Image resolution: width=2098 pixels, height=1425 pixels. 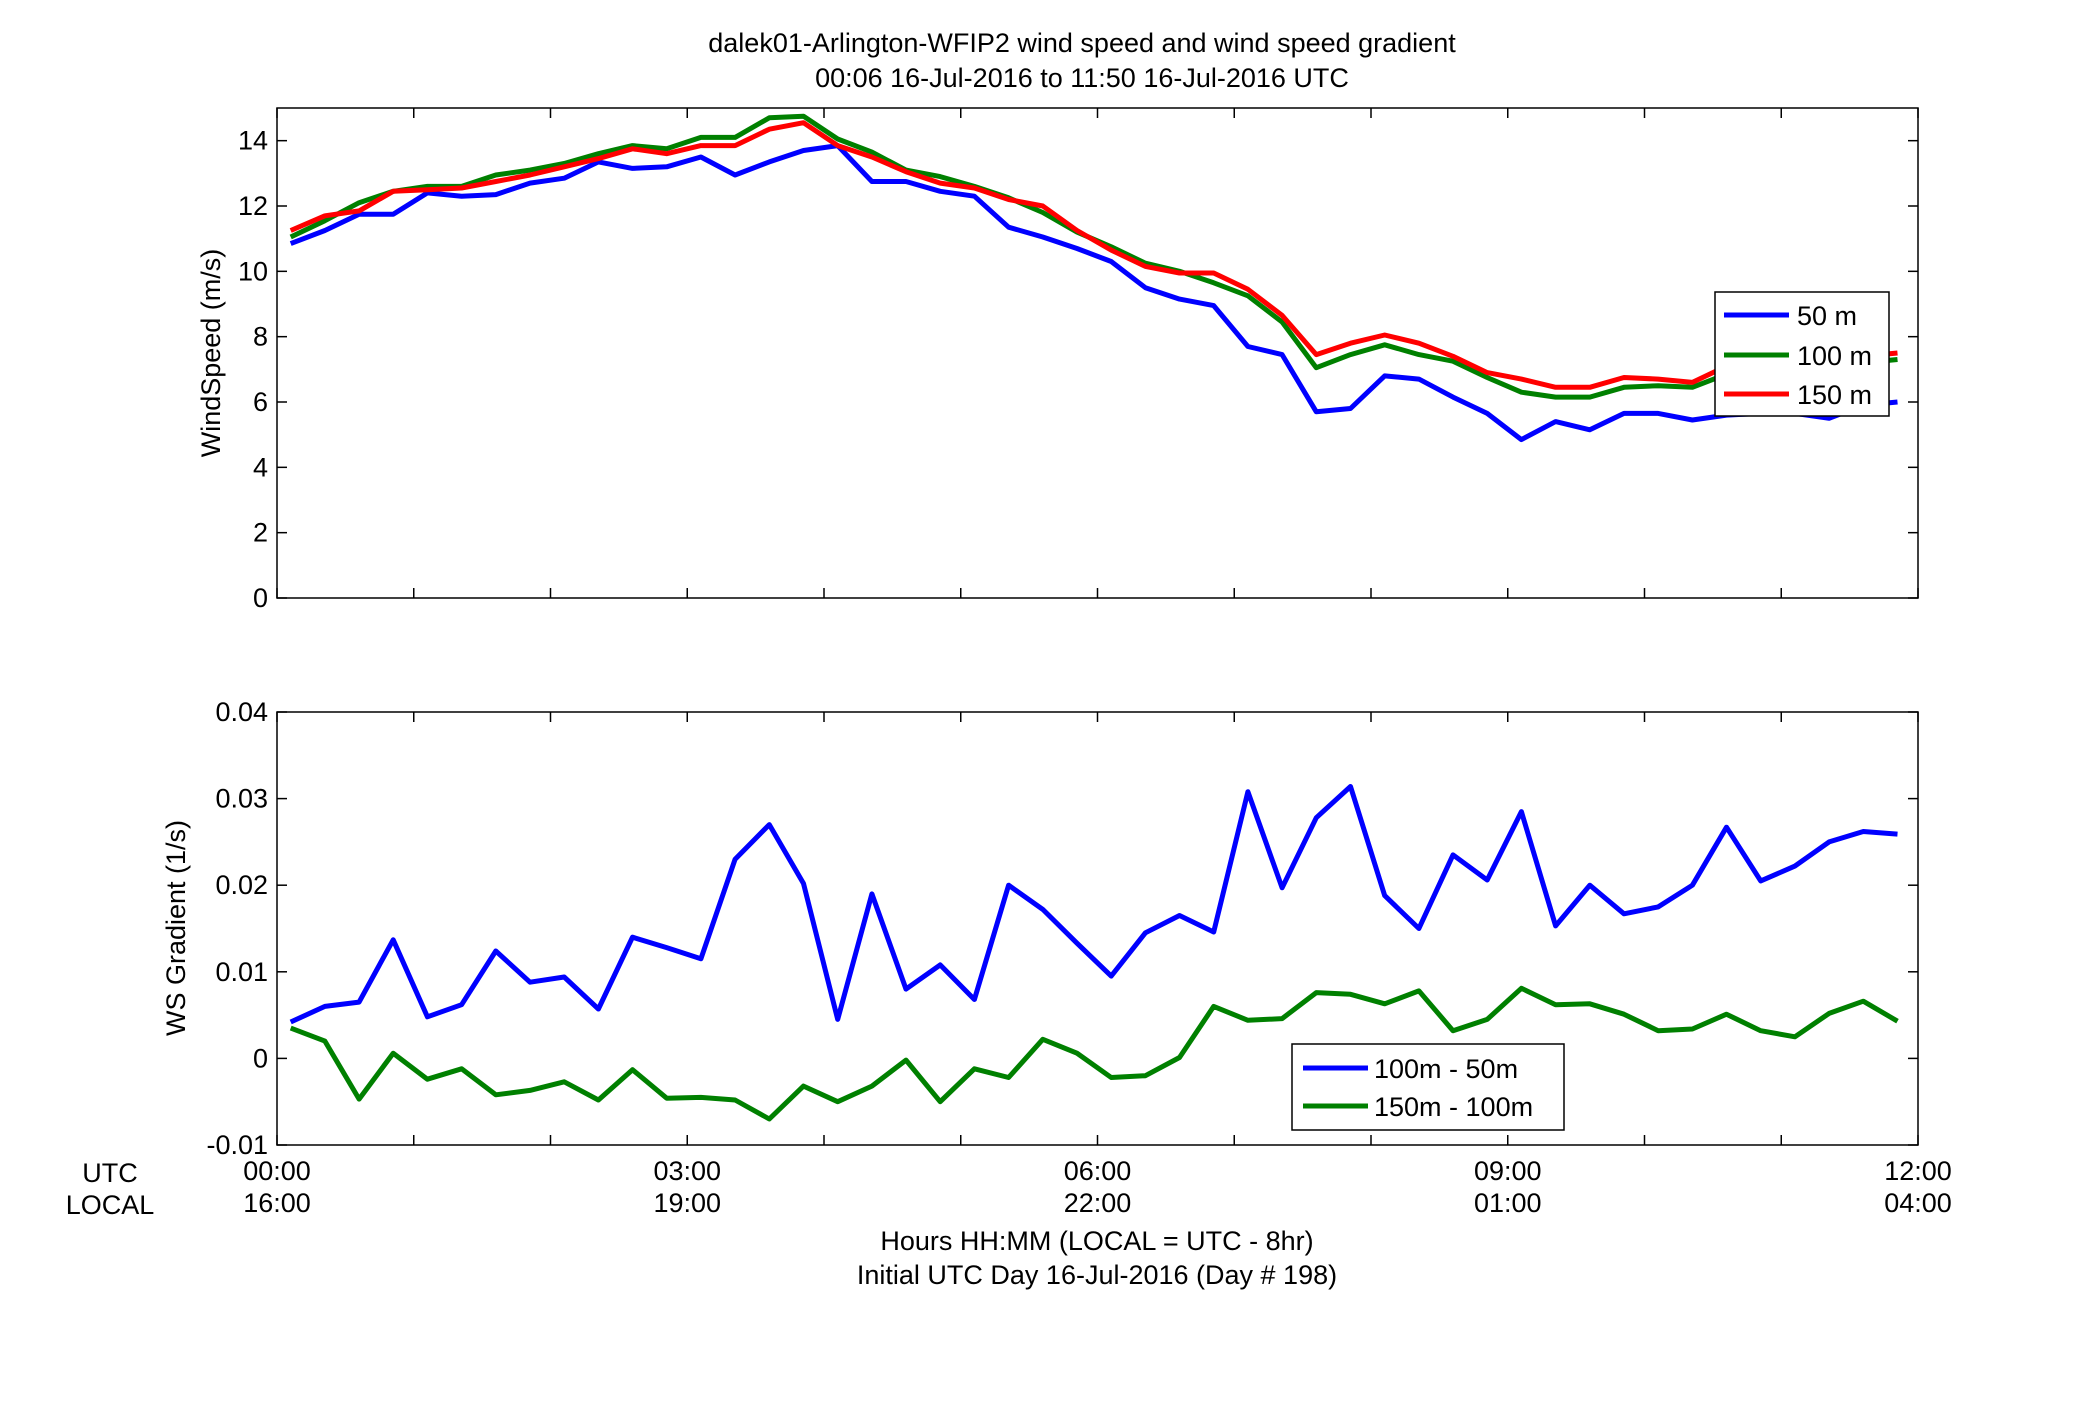 I want to click on x-tick-label-utc: 03:00, so click(x=687, y=1171).